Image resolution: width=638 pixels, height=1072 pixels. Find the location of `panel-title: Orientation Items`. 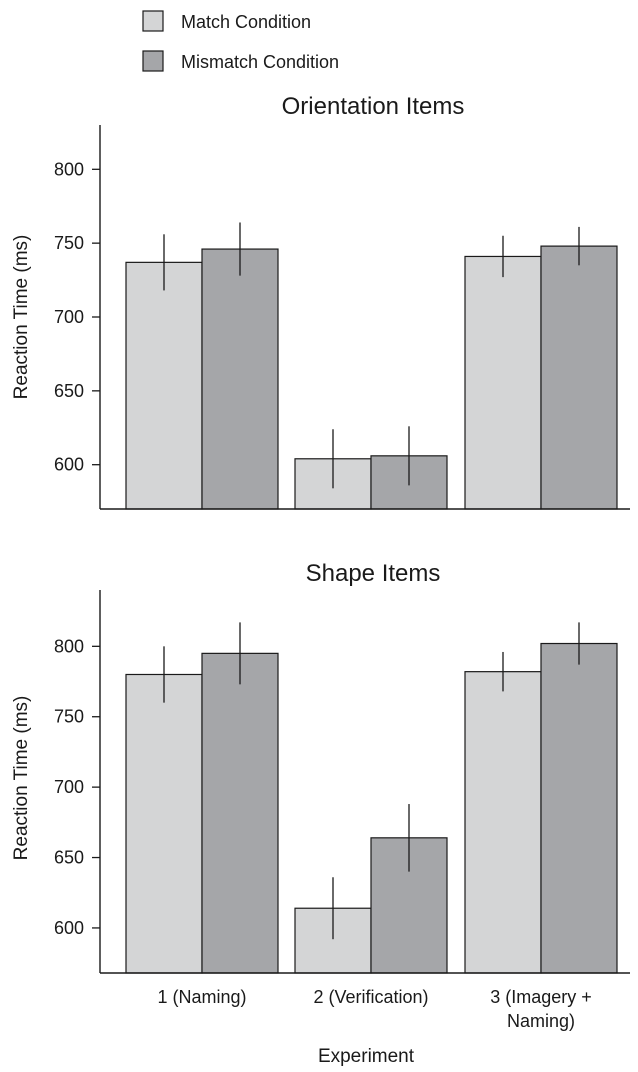

panel-title: Orientation Items is located at coordinates (373, 106).